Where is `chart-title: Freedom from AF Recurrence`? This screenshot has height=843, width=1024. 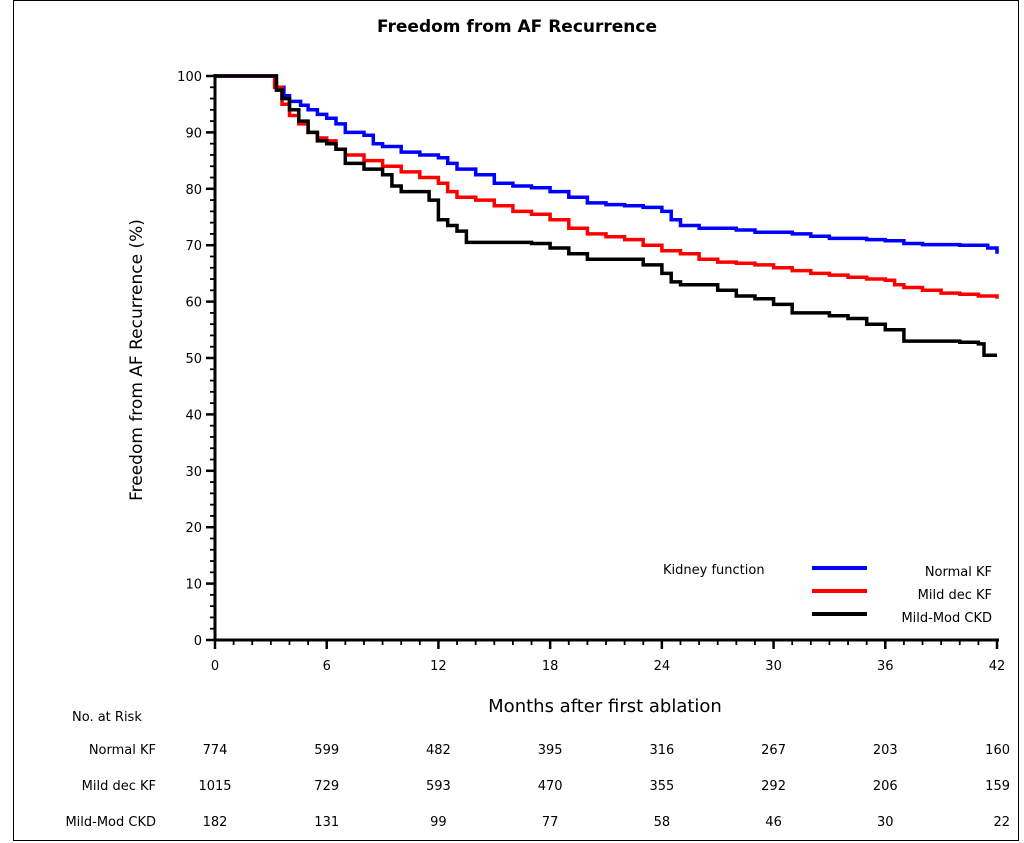
chart-title: Freedom from AF Recurrence is located at coordinates (517, 27).